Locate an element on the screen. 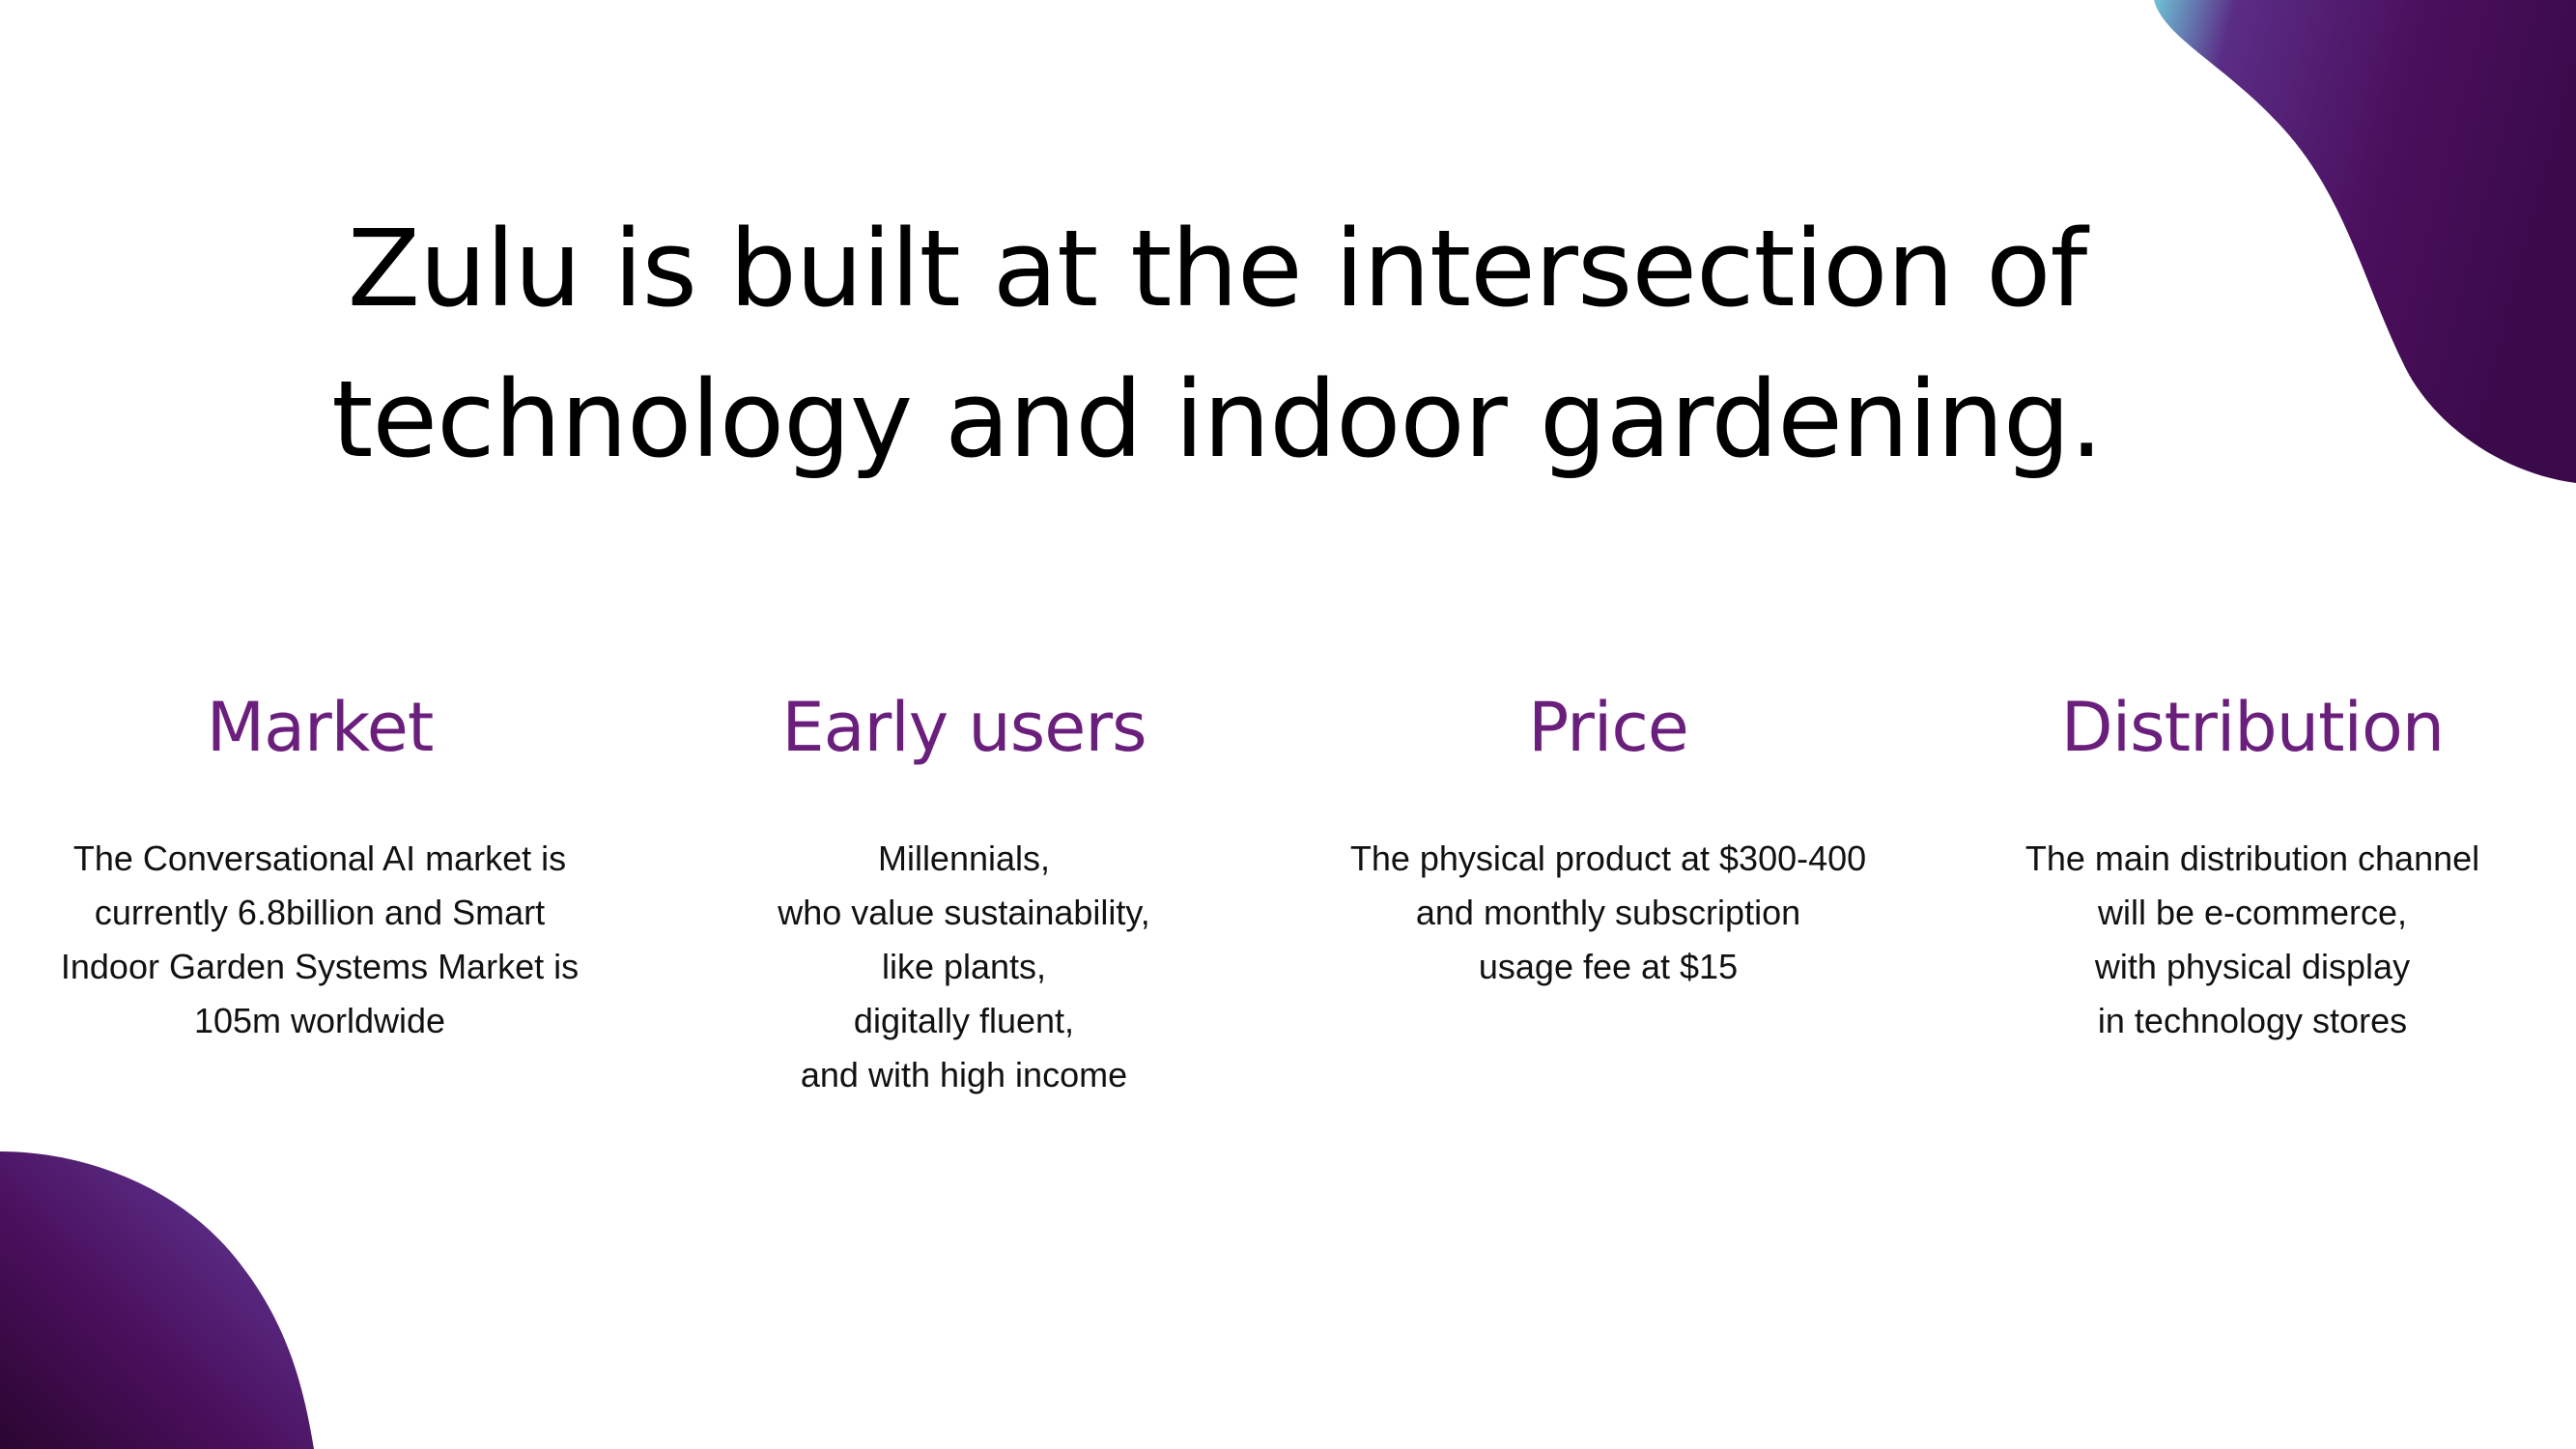 Image resolution: width=2576 pixels, height=1449 pixels. column-title: Market is located at coordinates (320, 727).